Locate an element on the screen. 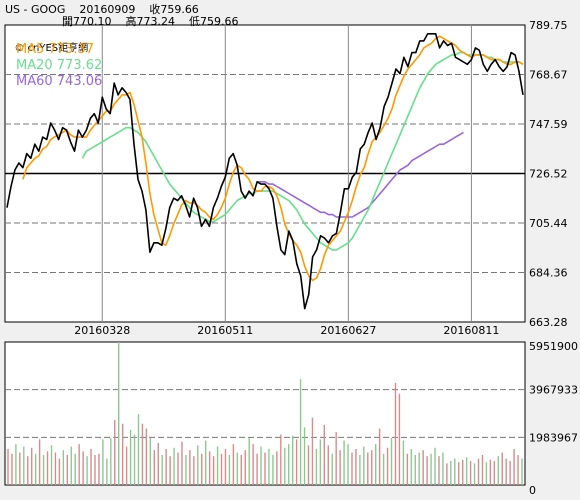 This screenshot has height=500, width=580. header-line-2: 開770.10 高773.24 低759.66 is located at coordinates (150, 21).